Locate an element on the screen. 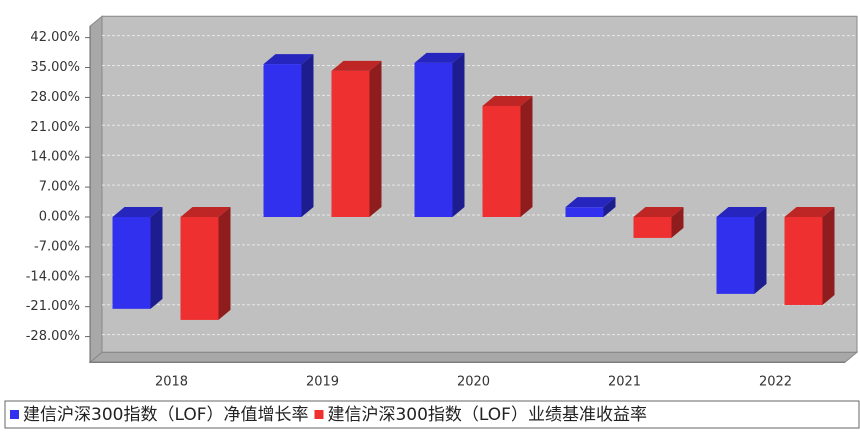 The width and height of the screenshot is (860, 433). y-tick-label: 0.00% is located at coordinates (59, 217).